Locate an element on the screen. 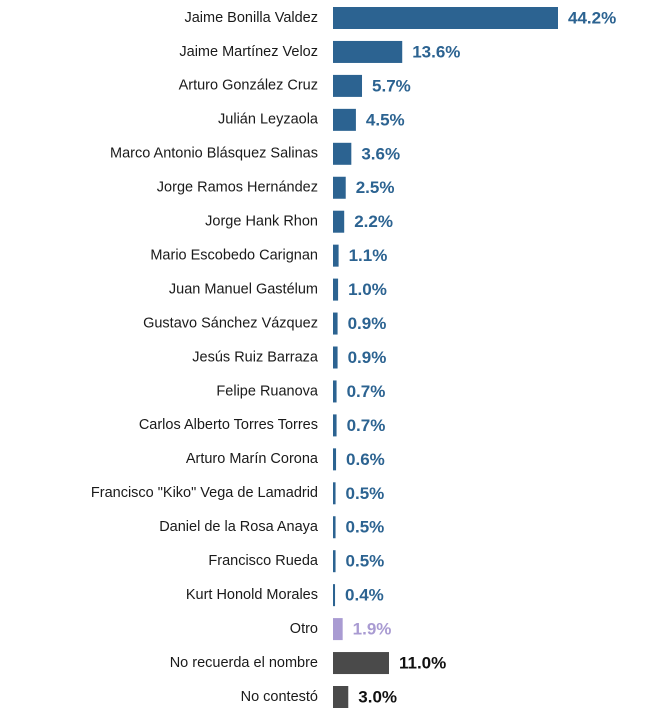 The height and width of the screenshot is (713, 655). value-label: 2.5% is located at coordinates (375, 187).